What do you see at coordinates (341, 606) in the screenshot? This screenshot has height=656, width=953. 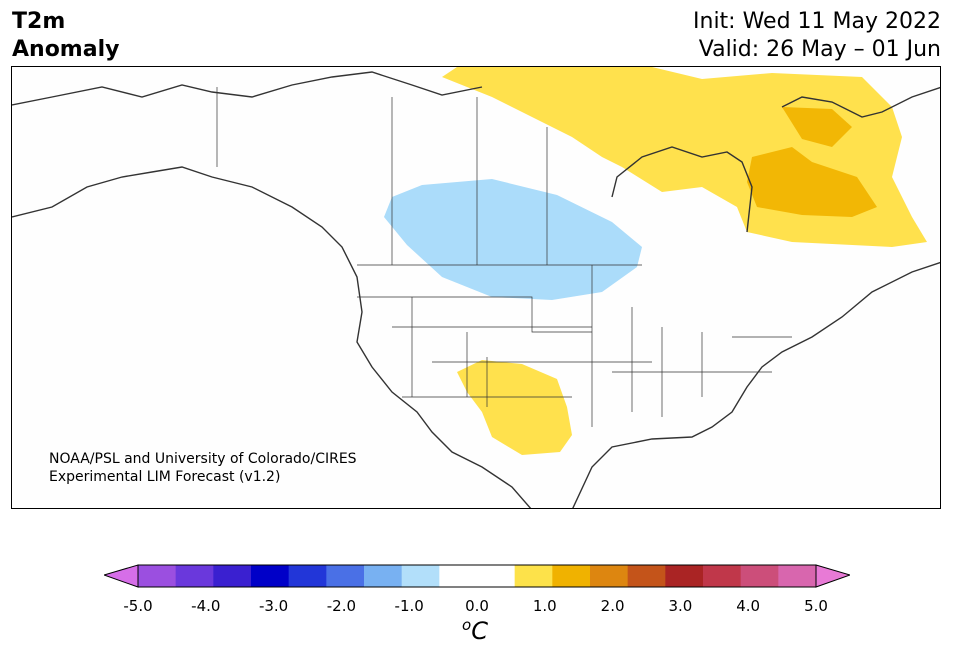 I see `colorbar-tick-label: -2.0` at bounding box center [341, 606].